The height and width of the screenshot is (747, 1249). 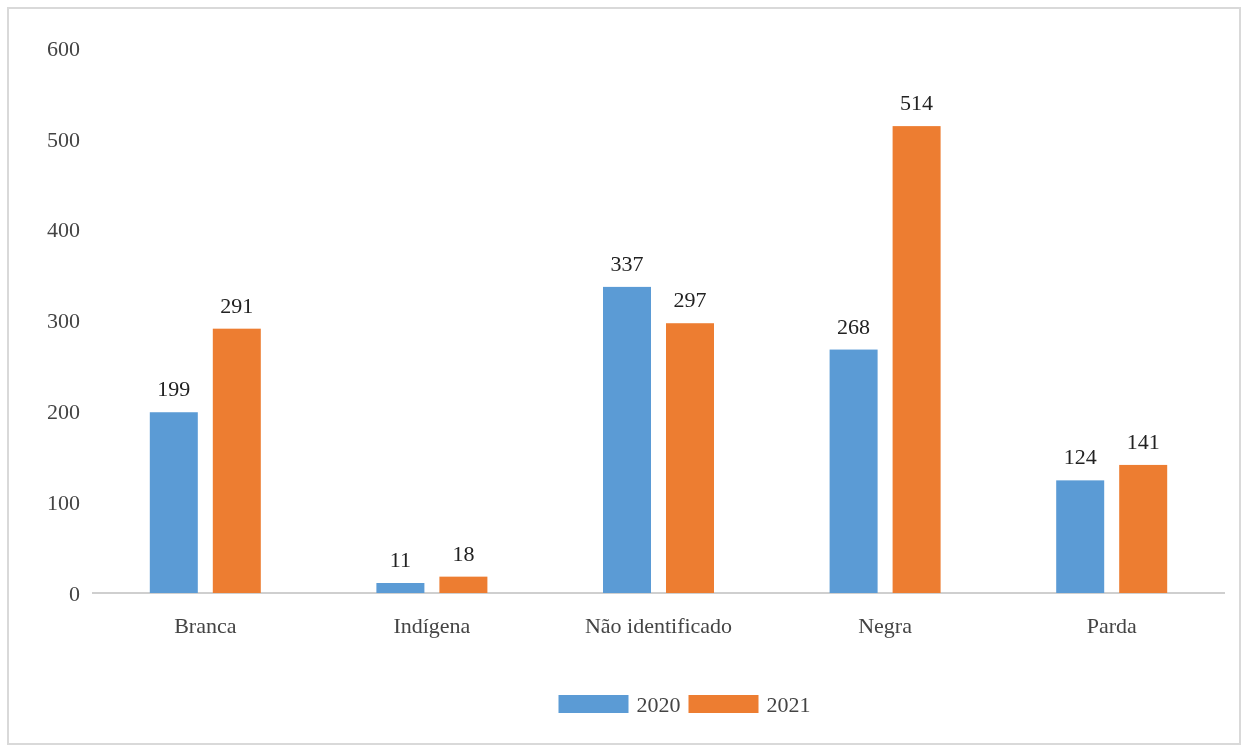 What do you see at coordinates (400, 560) in the screenshot?
I see `data-label: 11` at bounding box center [400, 560].